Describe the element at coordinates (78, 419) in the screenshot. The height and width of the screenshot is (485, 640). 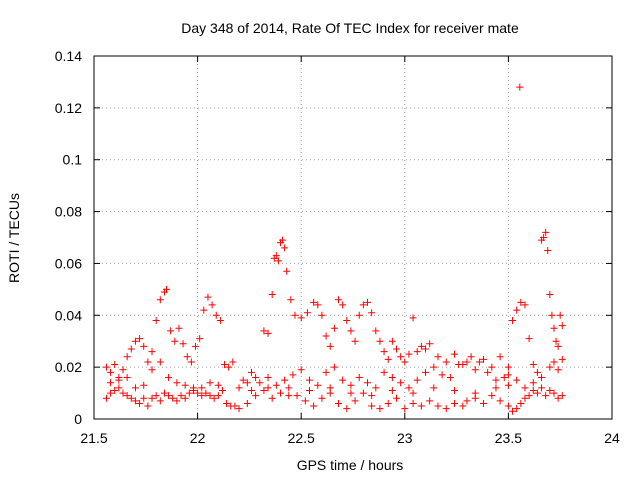
I see `y-tick-label: 0` at that location.